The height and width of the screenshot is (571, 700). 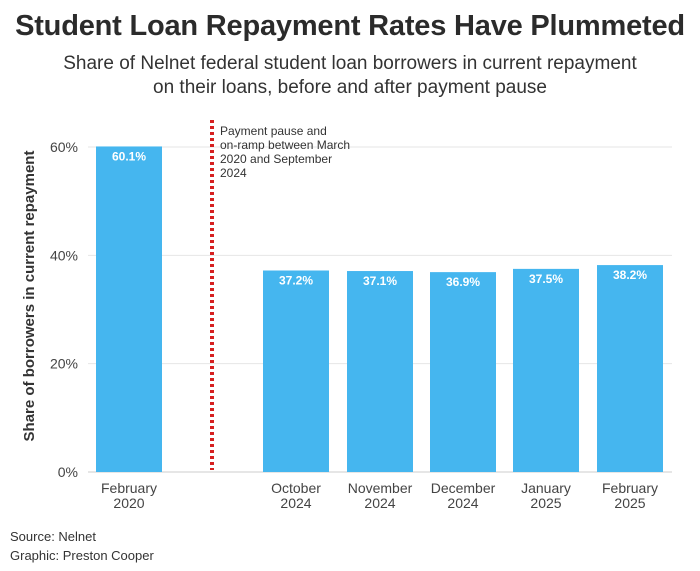 What do you see at coordinates (64, 255) in the screenshot?
I see `y-tick-label: 40%` at bounding box center [64, 255].